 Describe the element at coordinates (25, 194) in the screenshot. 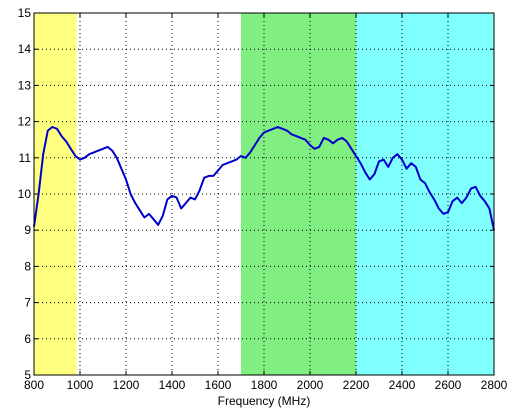

I see `y-tick-label: 10` at that location.